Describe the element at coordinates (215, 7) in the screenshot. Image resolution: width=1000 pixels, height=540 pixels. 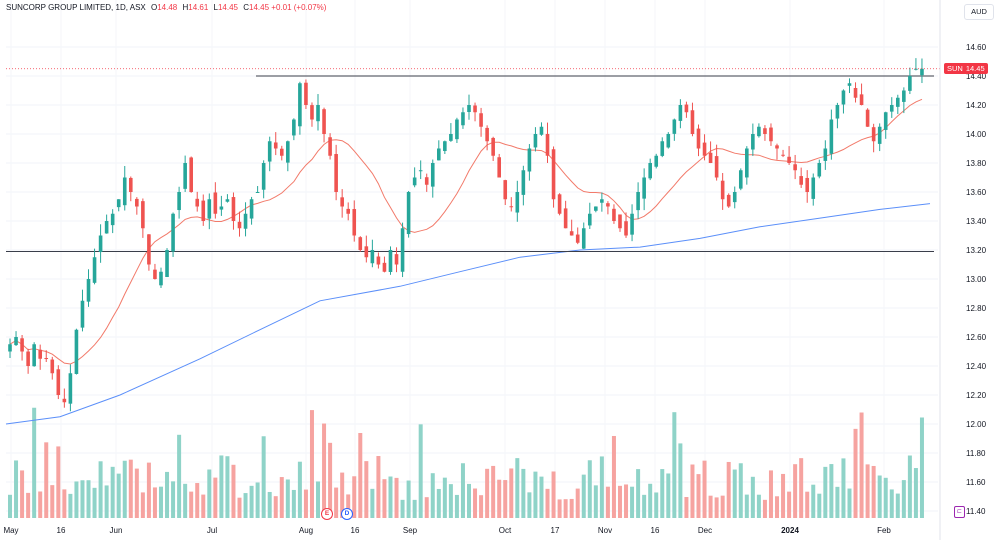
I see `low-label: L` at that location.